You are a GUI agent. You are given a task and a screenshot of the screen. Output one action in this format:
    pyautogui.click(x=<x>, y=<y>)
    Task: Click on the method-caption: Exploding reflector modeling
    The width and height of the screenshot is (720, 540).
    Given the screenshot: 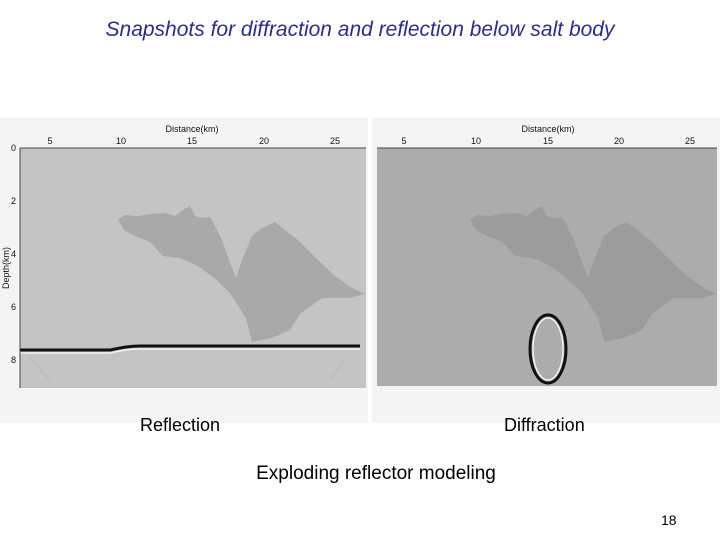 What is the action you would take?
    pyautogui.click(x=376, y=473)
    